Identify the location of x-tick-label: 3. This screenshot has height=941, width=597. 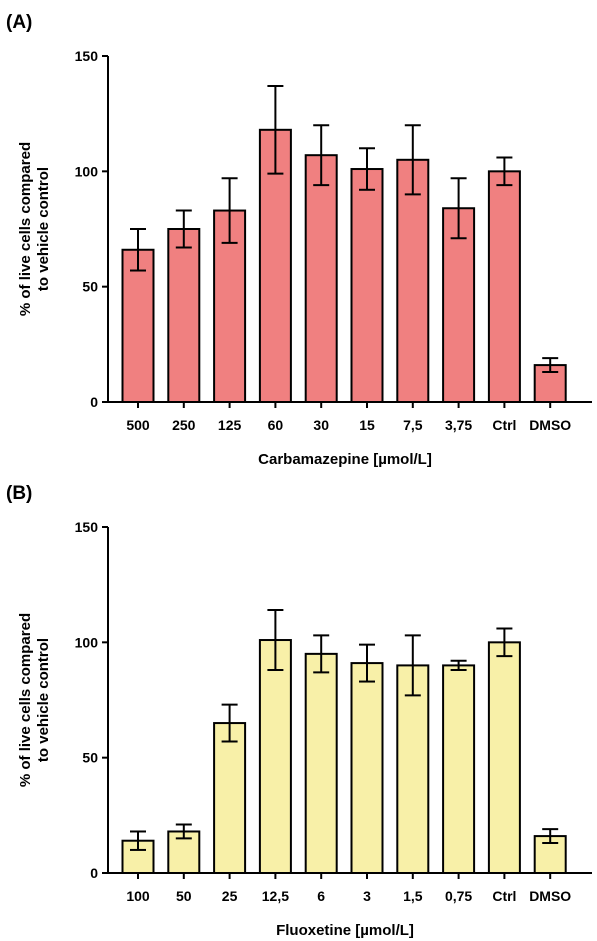
(367, 896).